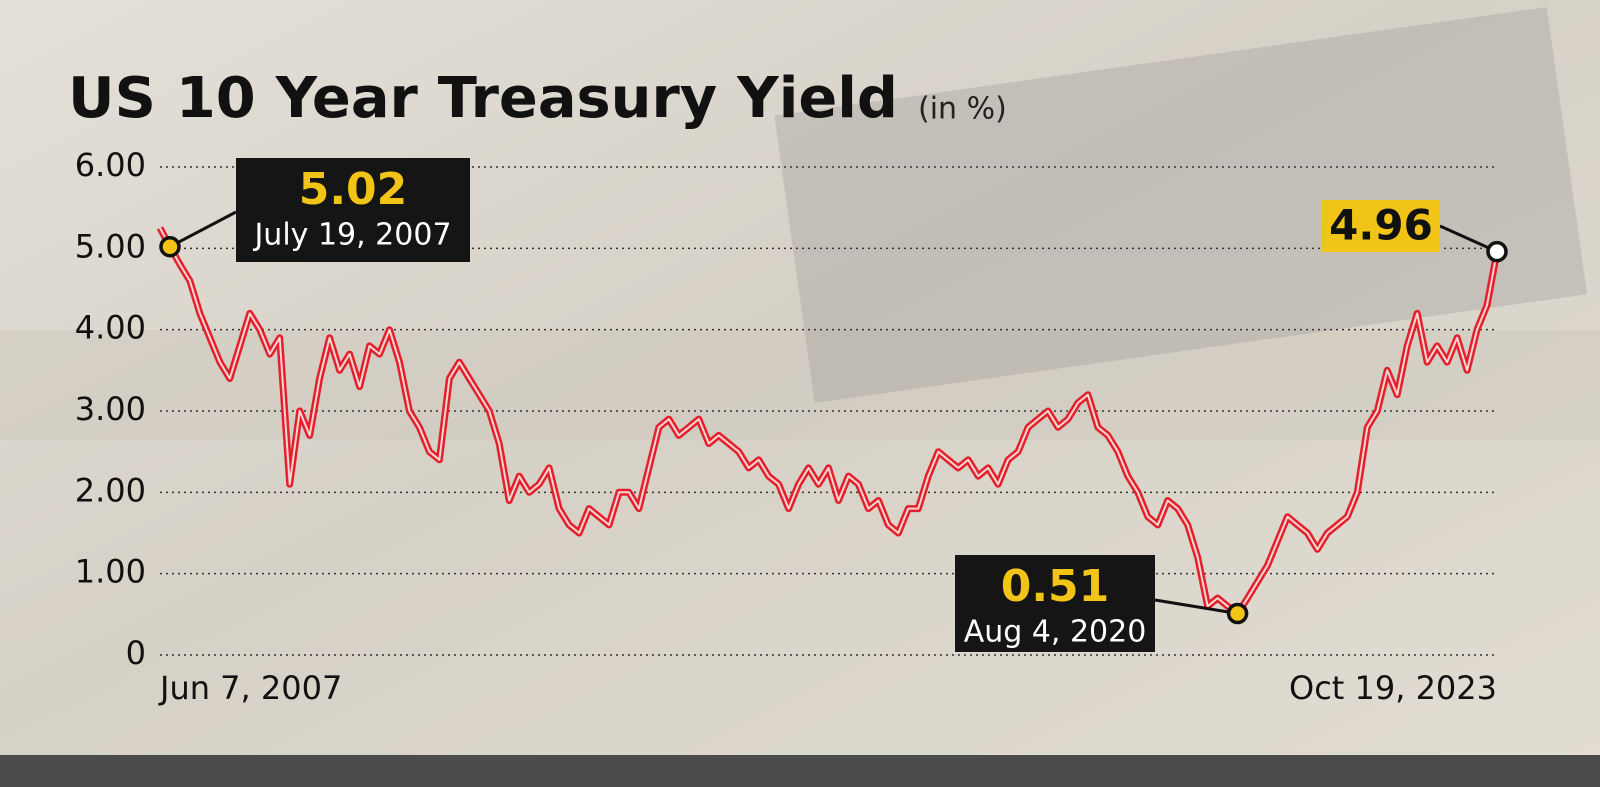  I want to click on chart-title: US 10 Year Treasury Yield, so click(483, 98).